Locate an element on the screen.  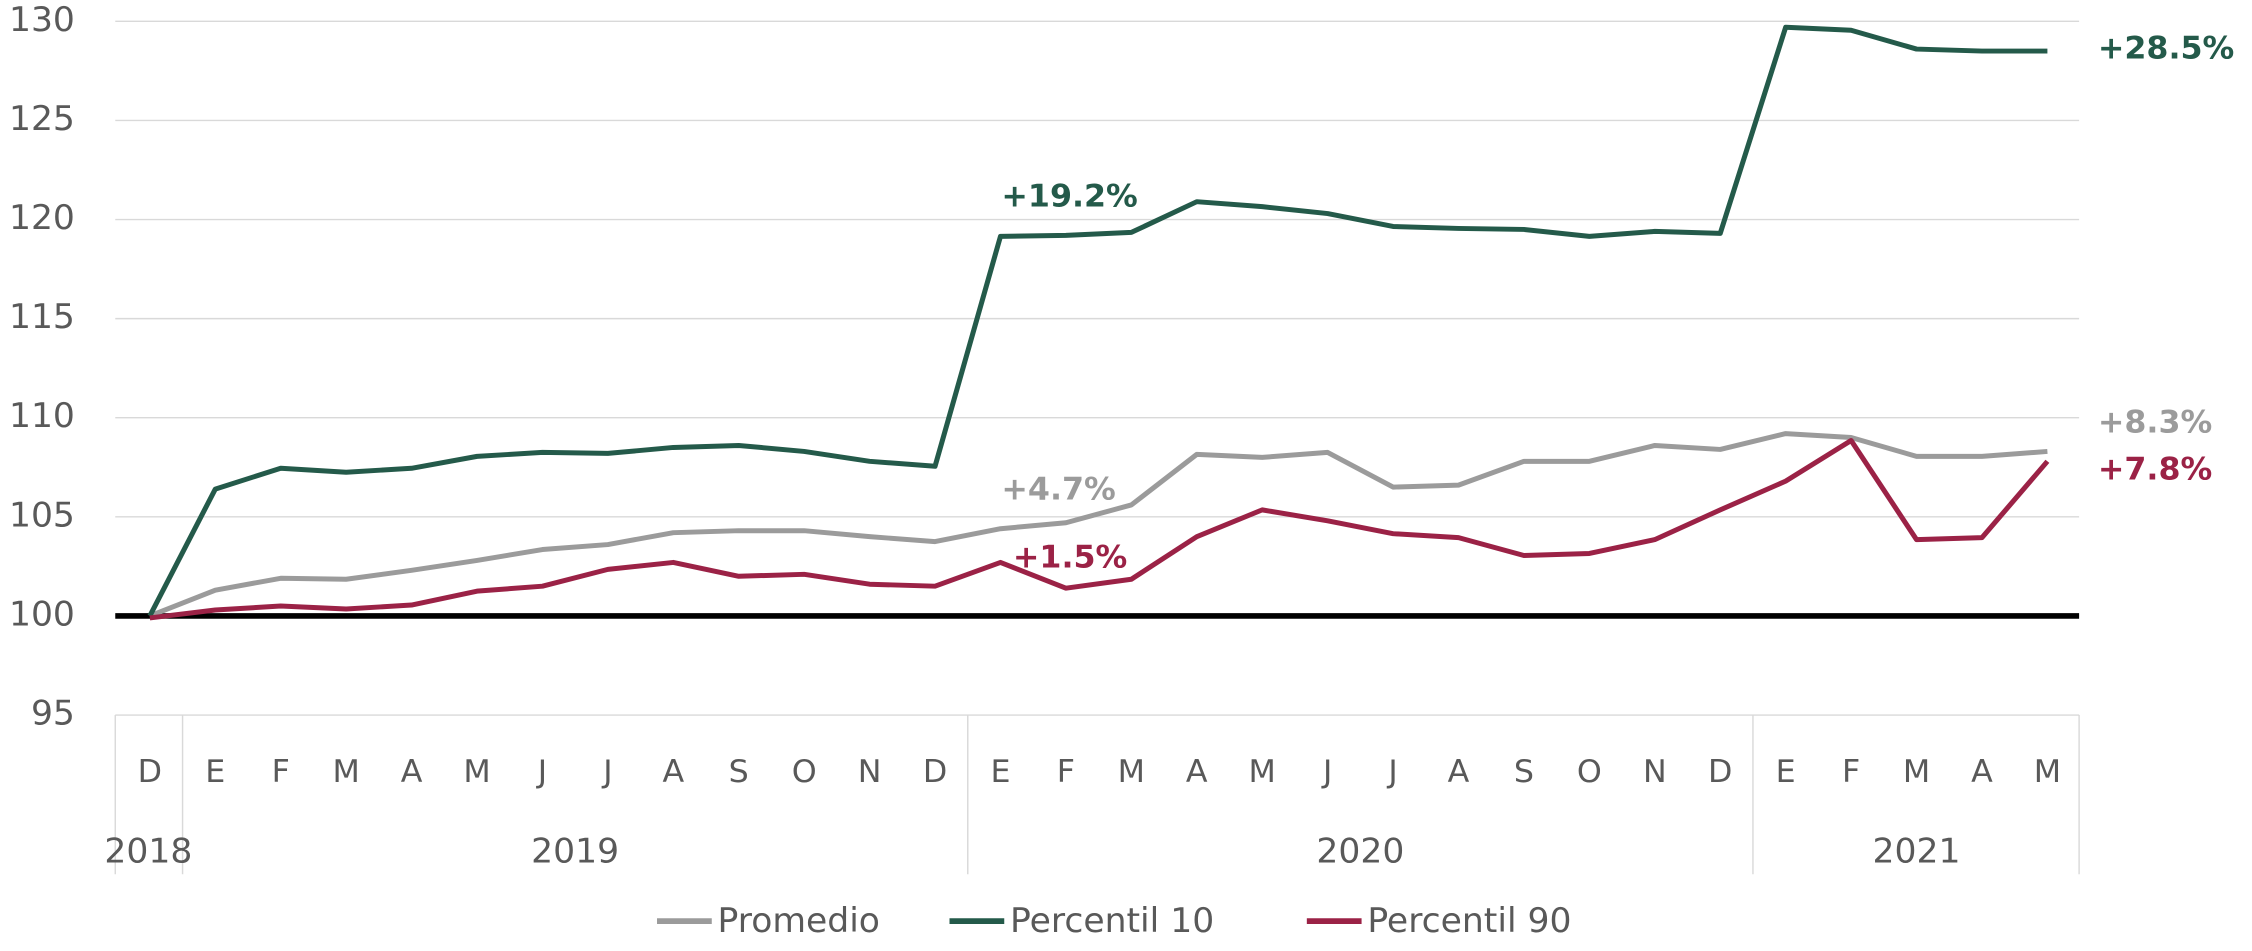
annotation: +1.5% is located at coordinates (1070, 558).